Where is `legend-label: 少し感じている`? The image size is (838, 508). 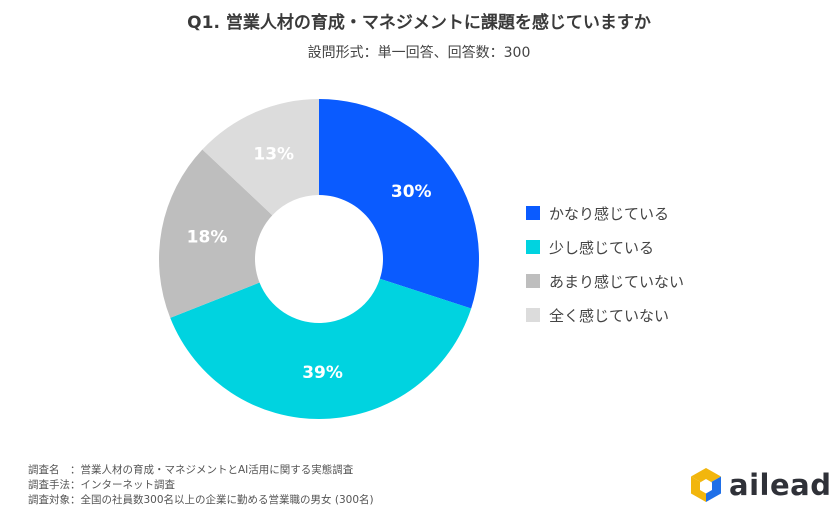 legend-label: 少し感じている is located at coordinates (602, 247).